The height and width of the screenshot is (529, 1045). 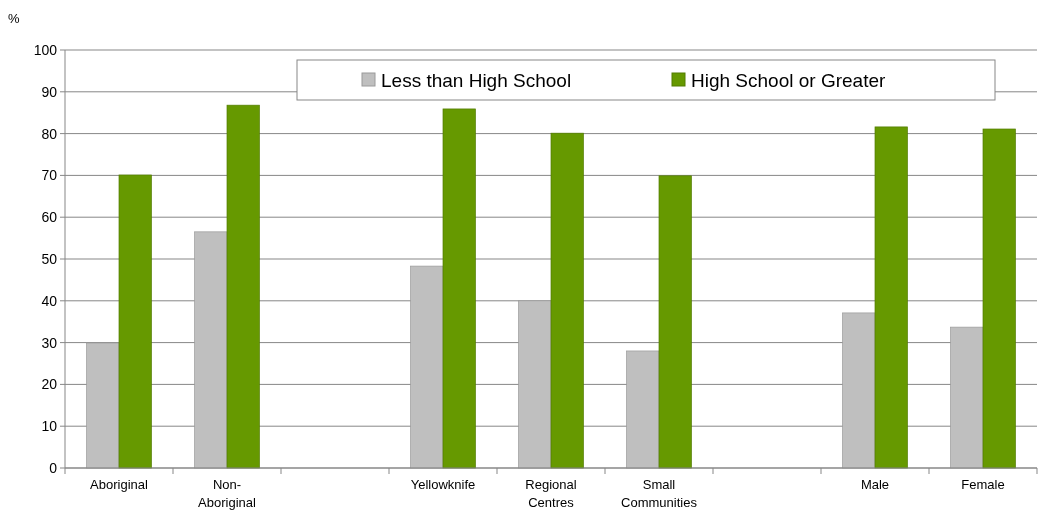 I want to click on x-tick-label: Small Communities, so click(x=659, y=493).